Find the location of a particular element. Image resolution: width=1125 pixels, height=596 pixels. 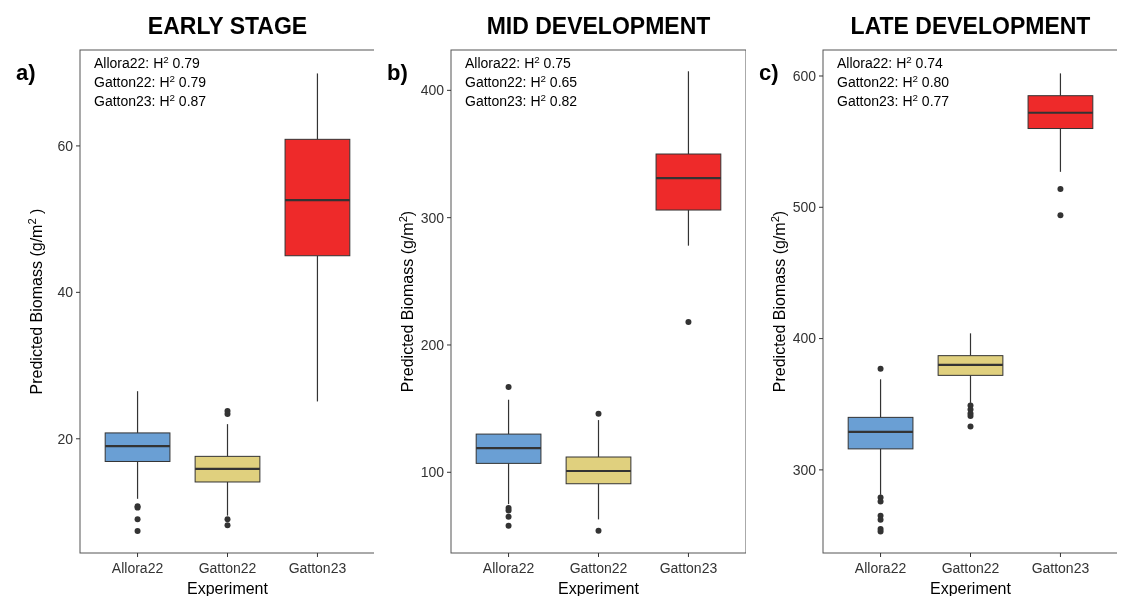

y-tick-label: 200 is located at coordinates (432, 344).